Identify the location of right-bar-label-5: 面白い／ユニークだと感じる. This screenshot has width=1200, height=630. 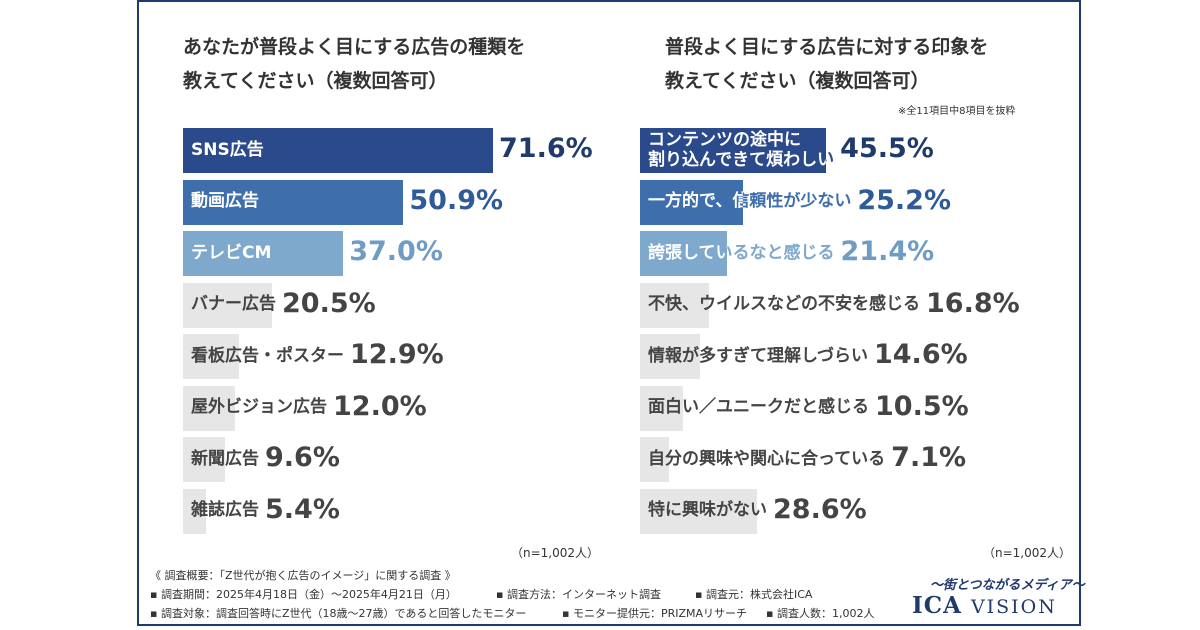
(758, 407).